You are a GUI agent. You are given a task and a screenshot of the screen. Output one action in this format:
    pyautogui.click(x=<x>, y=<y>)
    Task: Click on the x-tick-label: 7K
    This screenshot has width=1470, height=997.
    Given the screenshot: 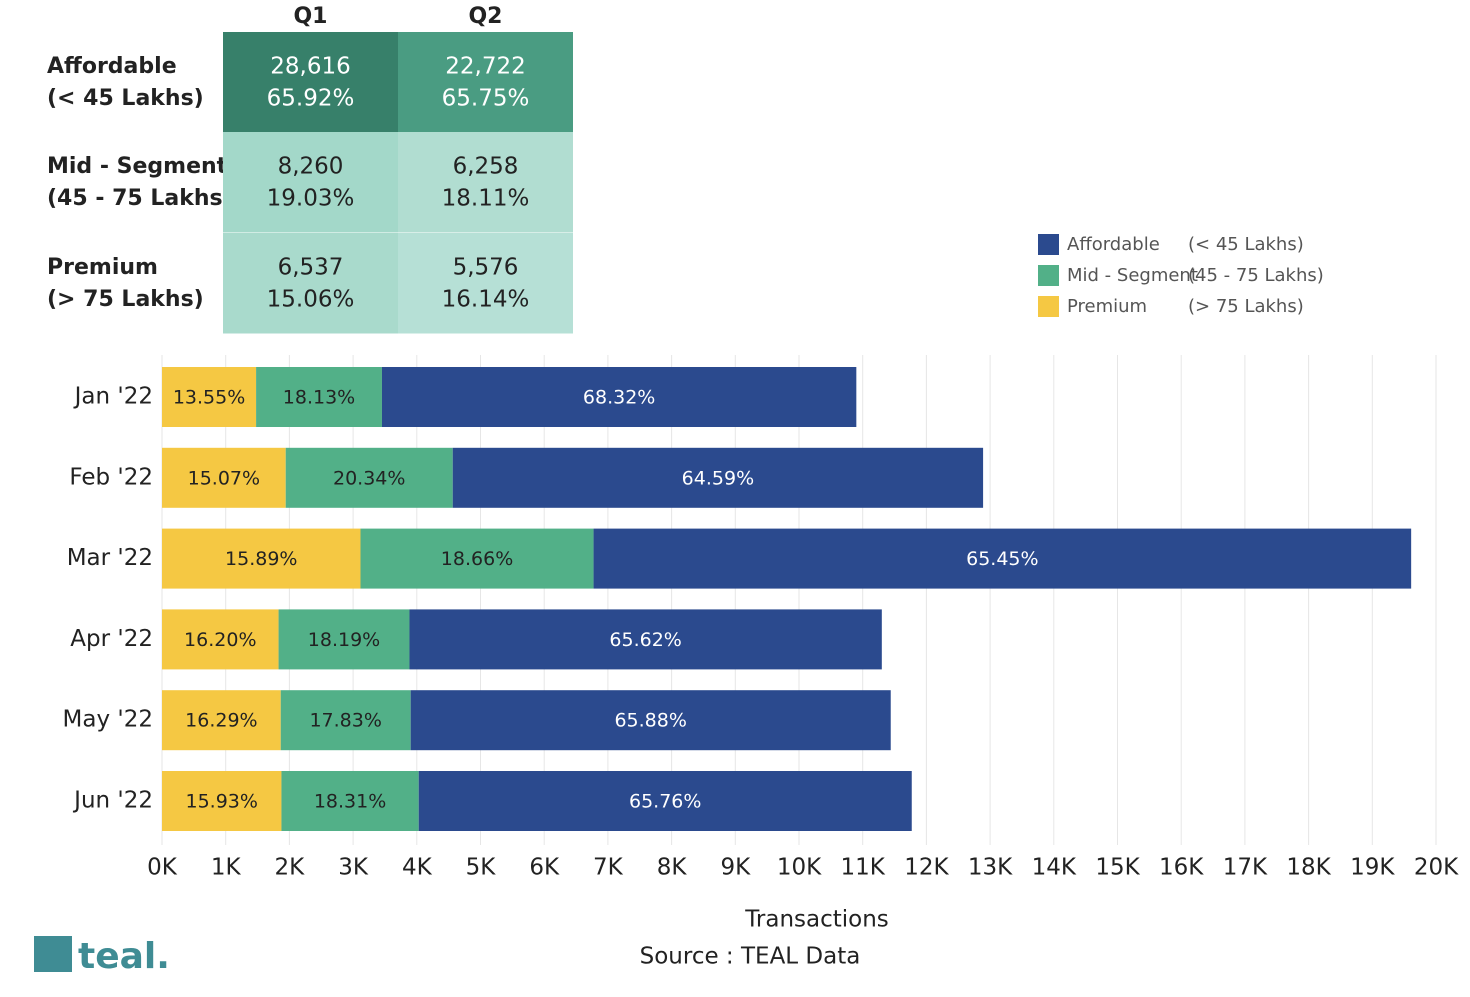 What is the action you would take?
    pyautogui.click(x=608, y=868)
    